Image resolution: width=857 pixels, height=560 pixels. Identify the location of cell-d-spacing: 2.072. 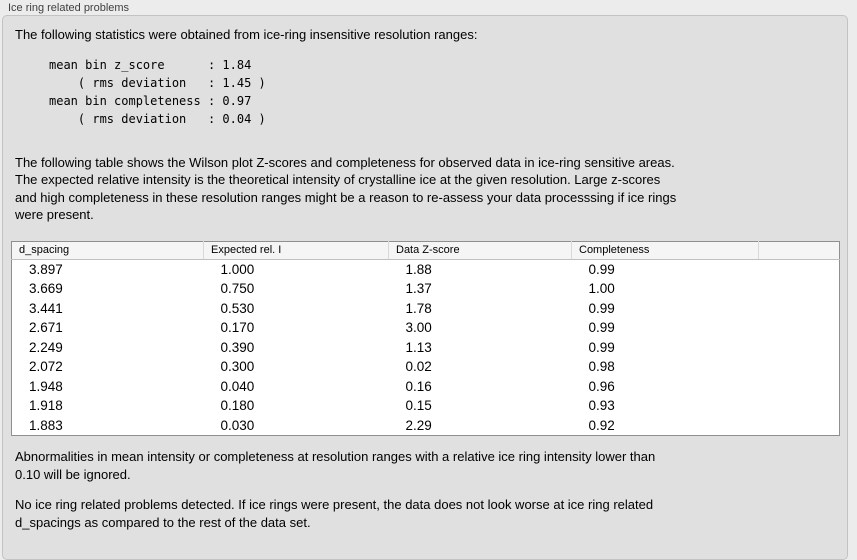
(46, 366).